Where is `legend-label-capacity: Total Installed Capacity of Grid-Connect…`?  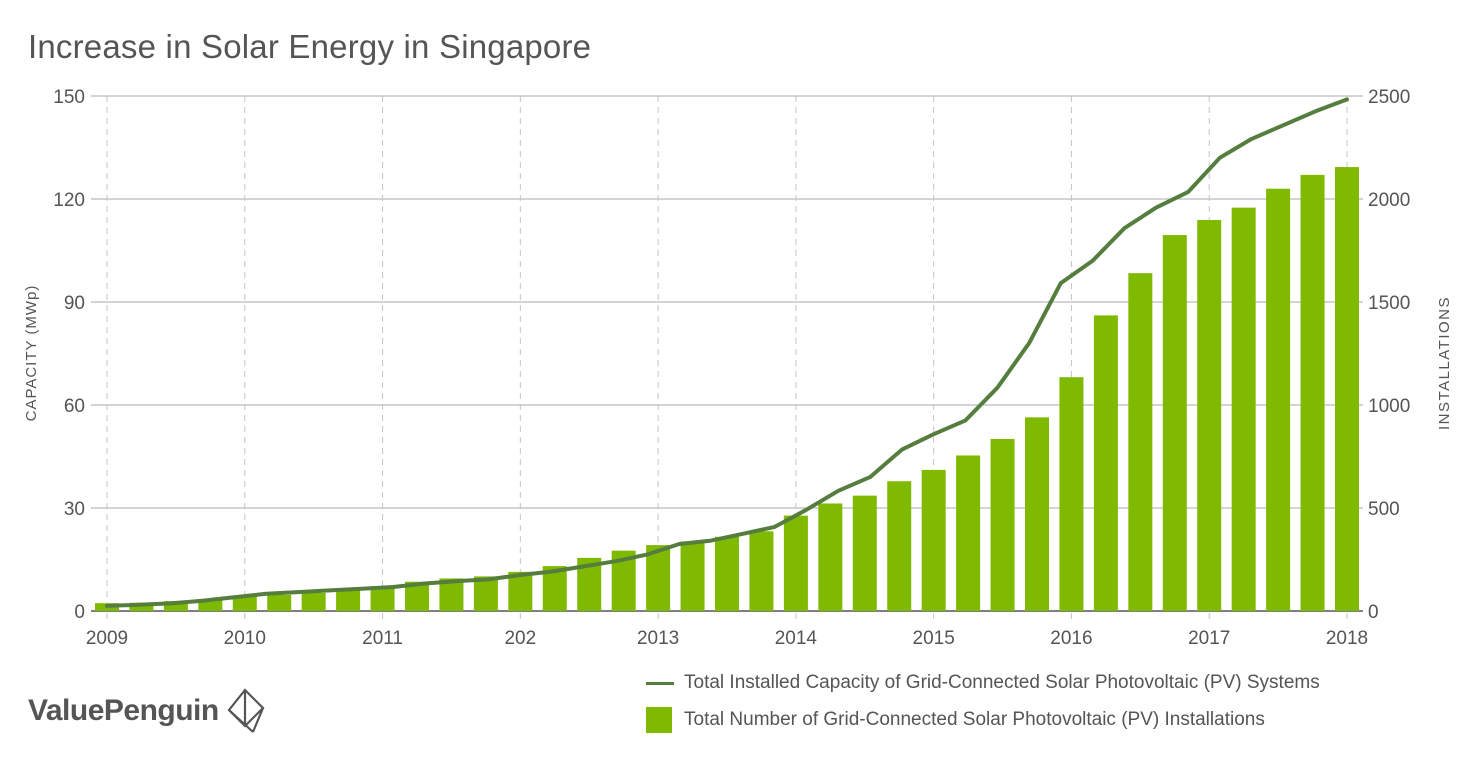 legend-label-capacity: Total Installed Capacity of Grid-Connect… is located at coordinates (1002, 682).